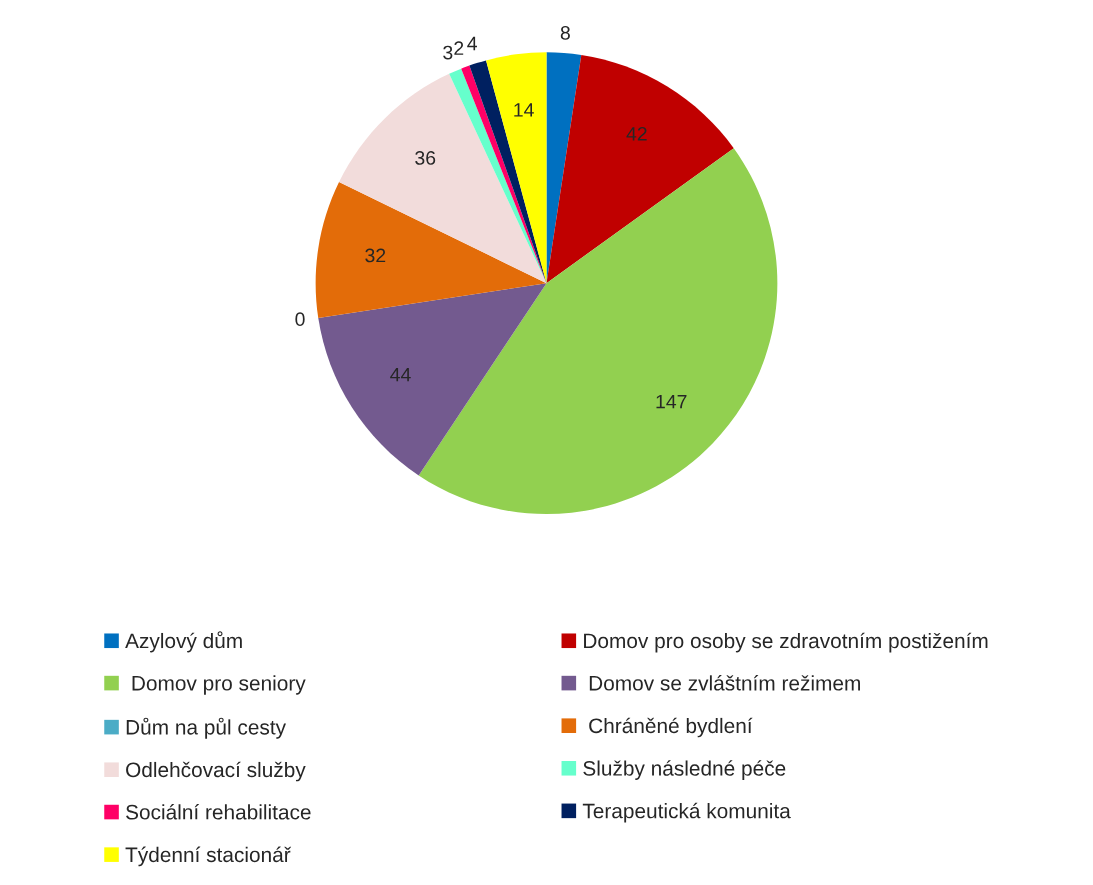  Describe the element at coordinates (448, 52) in the screenshot. I see `data-label: 3` at that location.